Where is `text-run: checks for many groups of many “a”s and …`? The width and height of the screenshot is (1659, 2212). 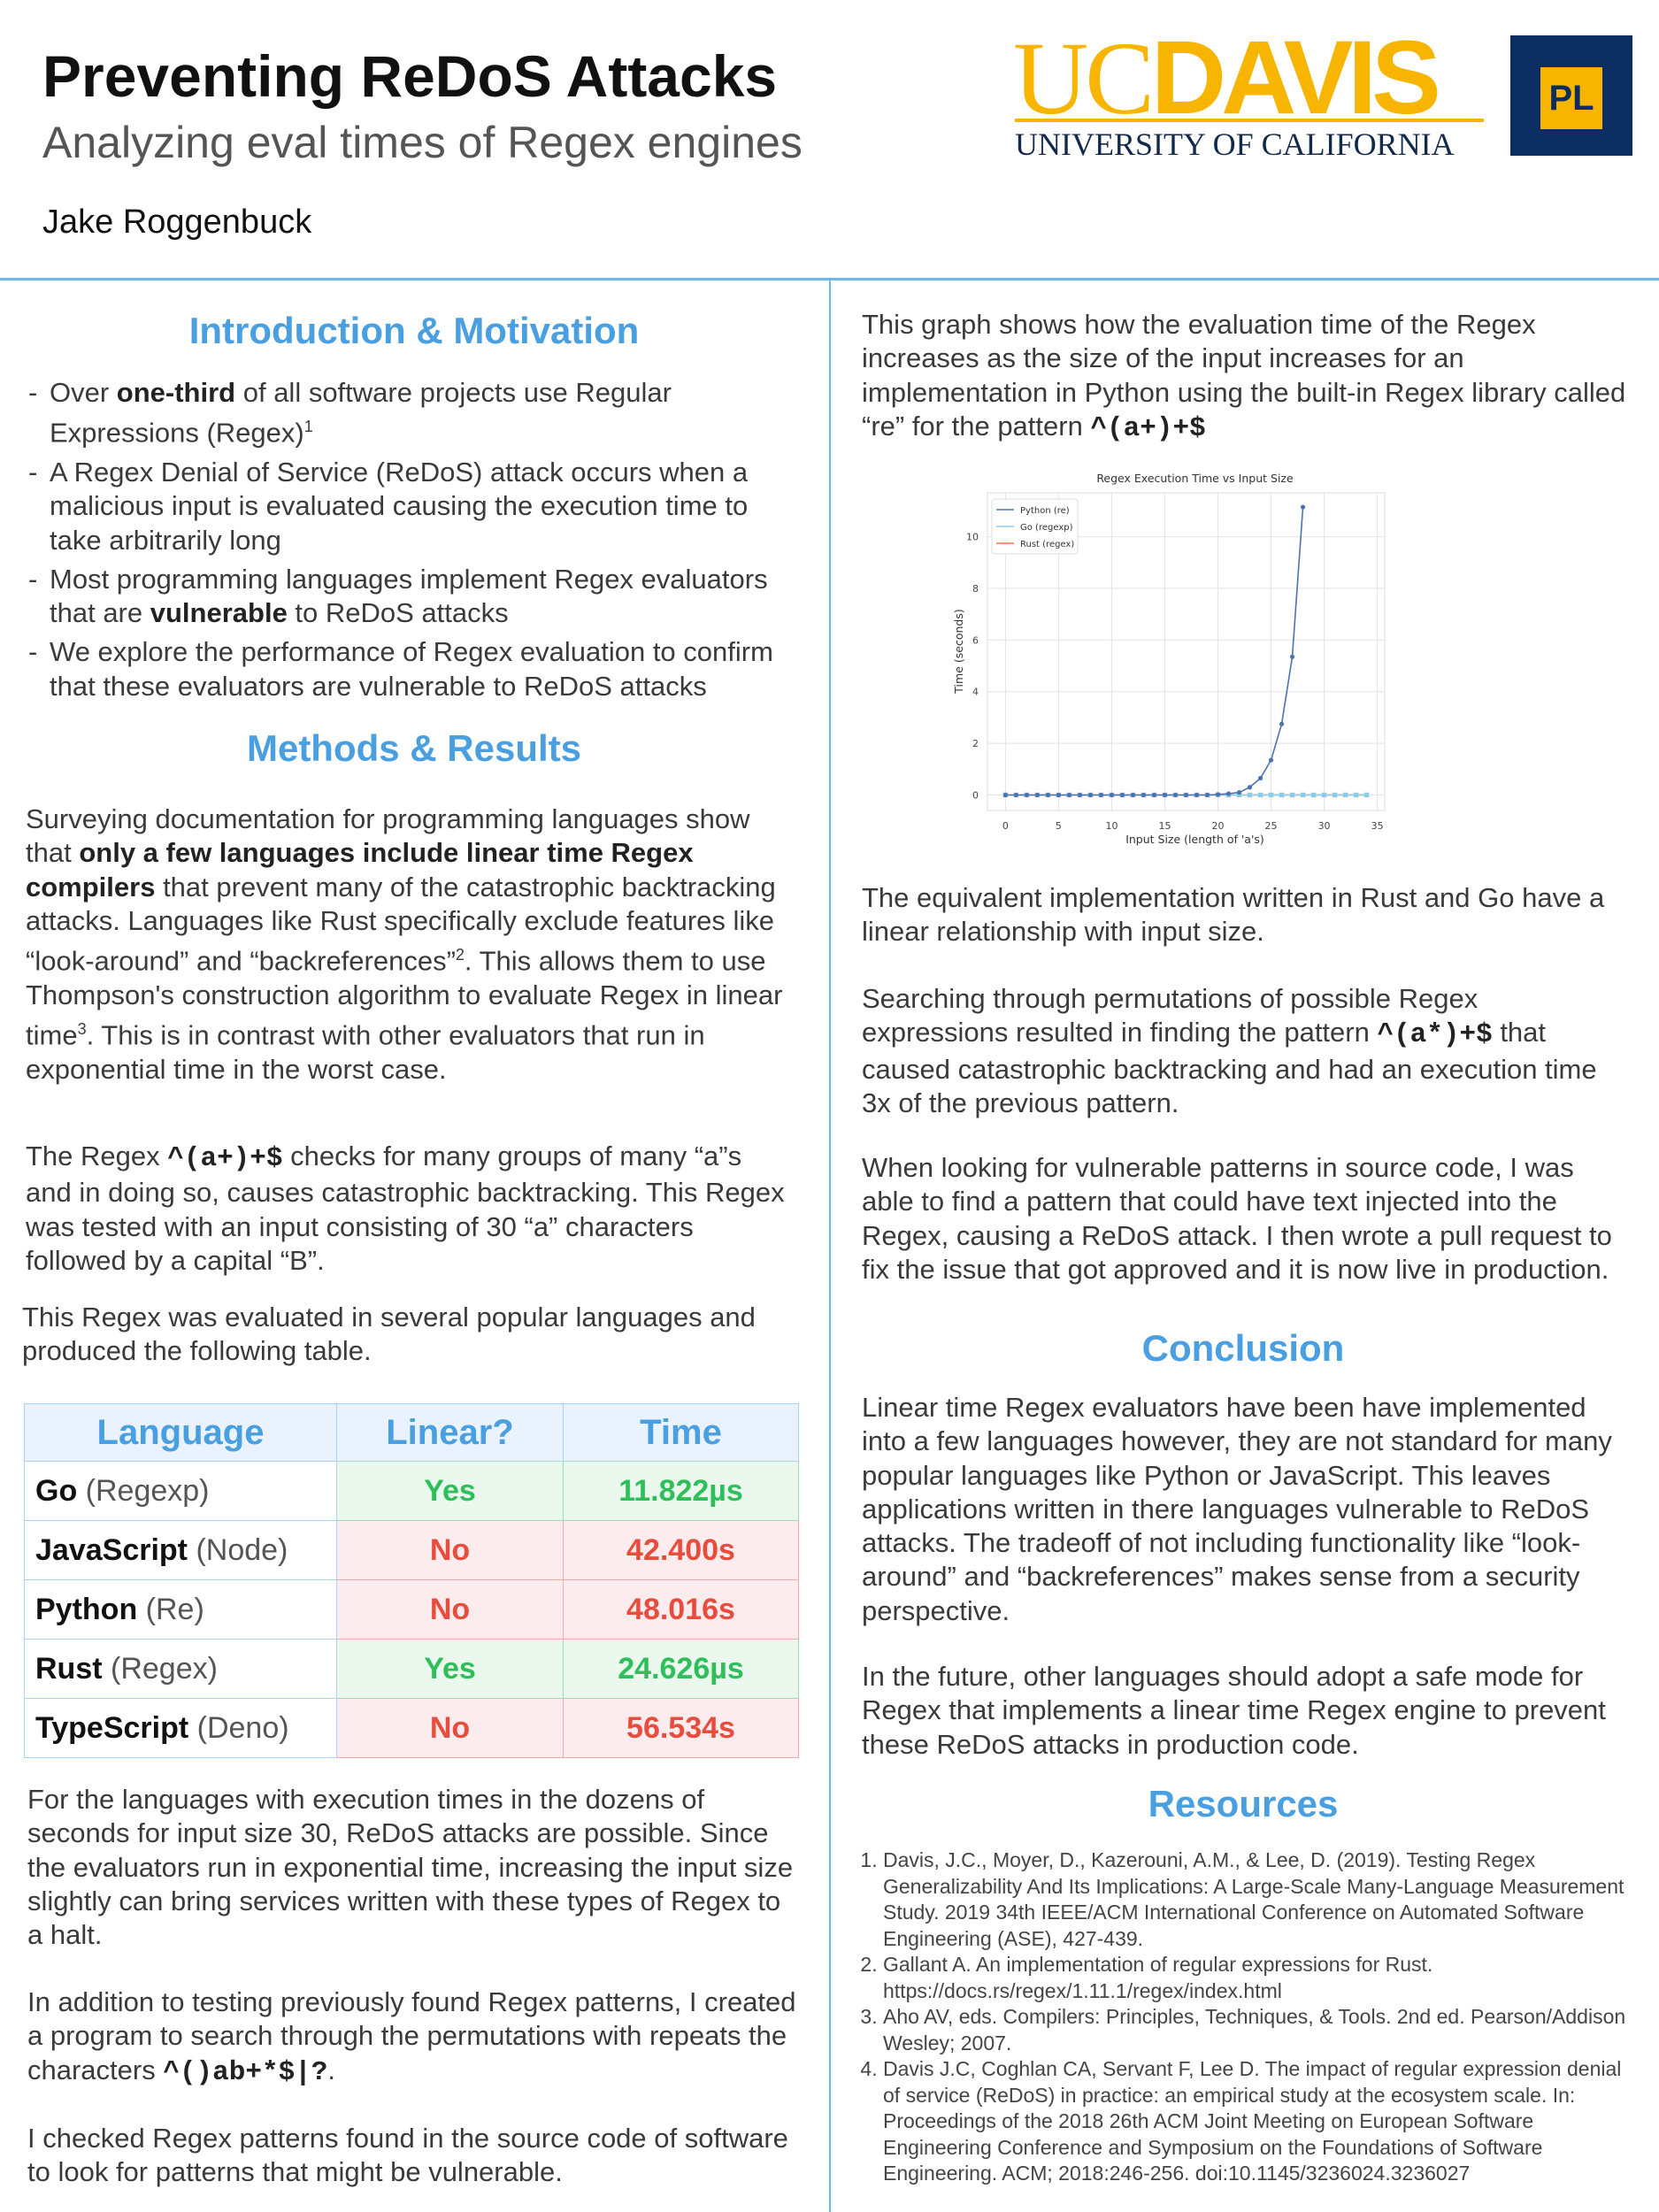
text-run: checks for many groups of many “a”s and … is located at coordinates (406, 1208).